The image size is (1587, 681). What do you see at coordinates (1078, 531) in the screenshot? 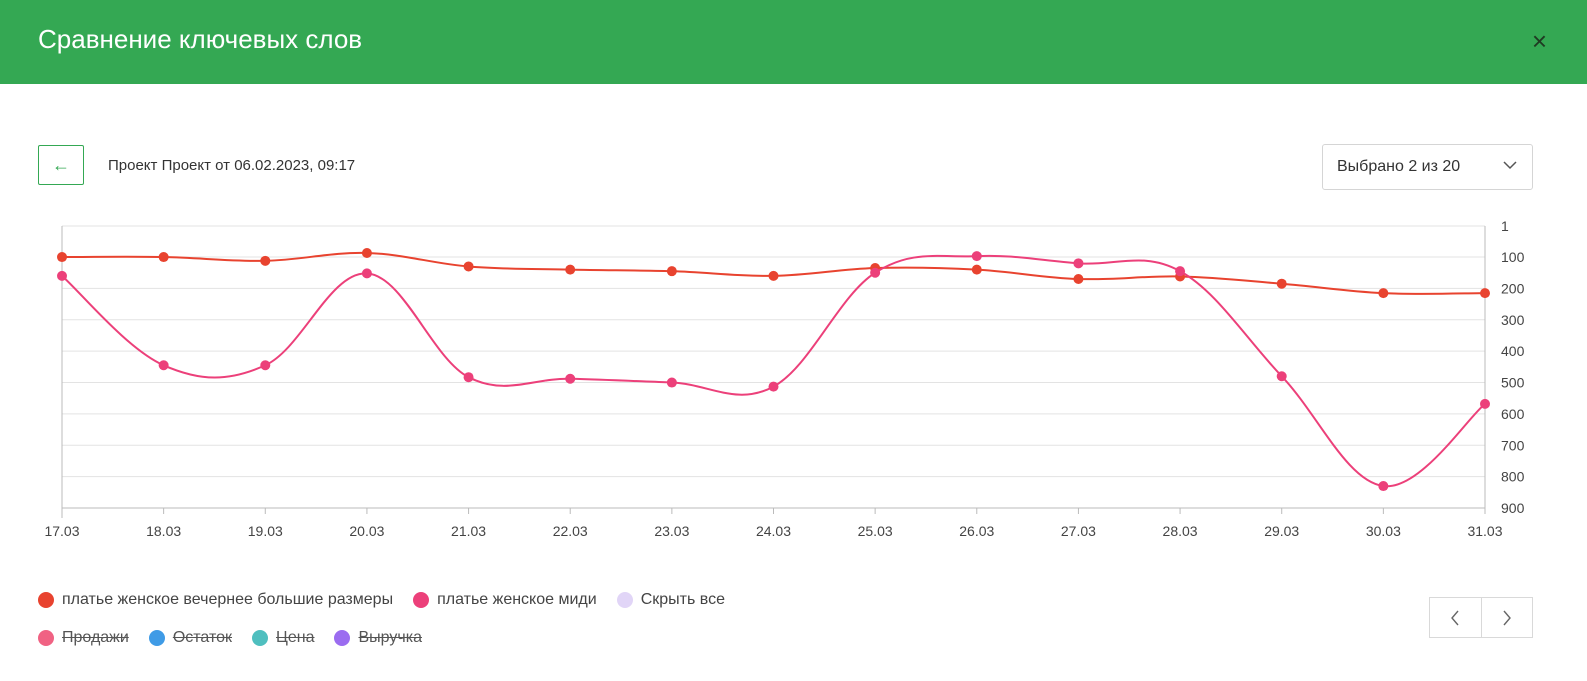
I see `x-tick-label: 27.03` at bounding box center [1078, 531].